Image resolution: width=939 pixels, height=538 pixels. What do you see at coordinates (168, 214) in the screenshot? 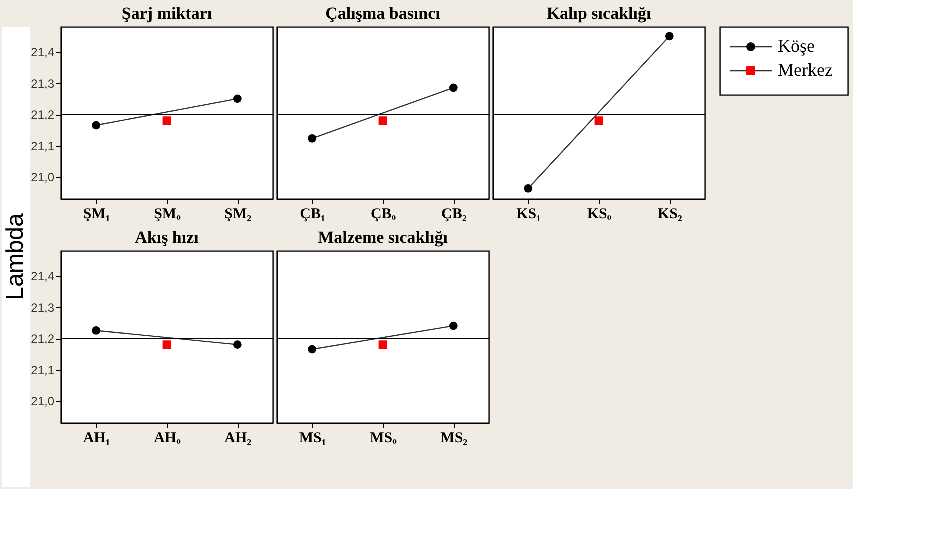
I see `x-tick-label: ŞMₒ` at bounding box center [168, 214].